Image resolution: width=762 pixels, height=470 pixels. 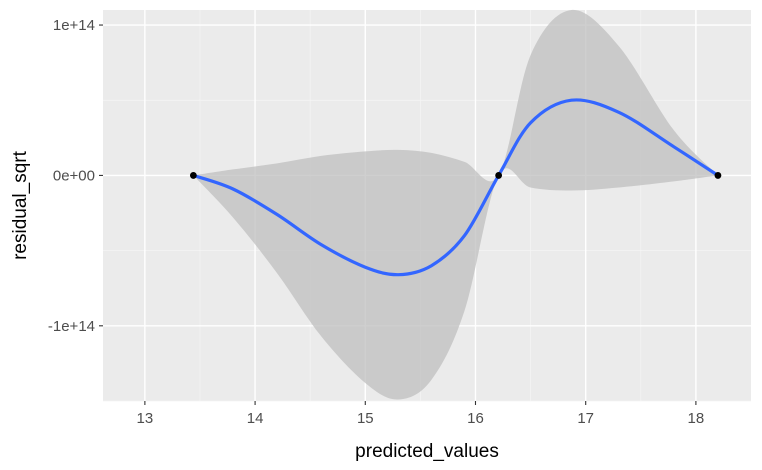 I want to click on y-tick-label: 1e+14, so click(x=74, y=25).